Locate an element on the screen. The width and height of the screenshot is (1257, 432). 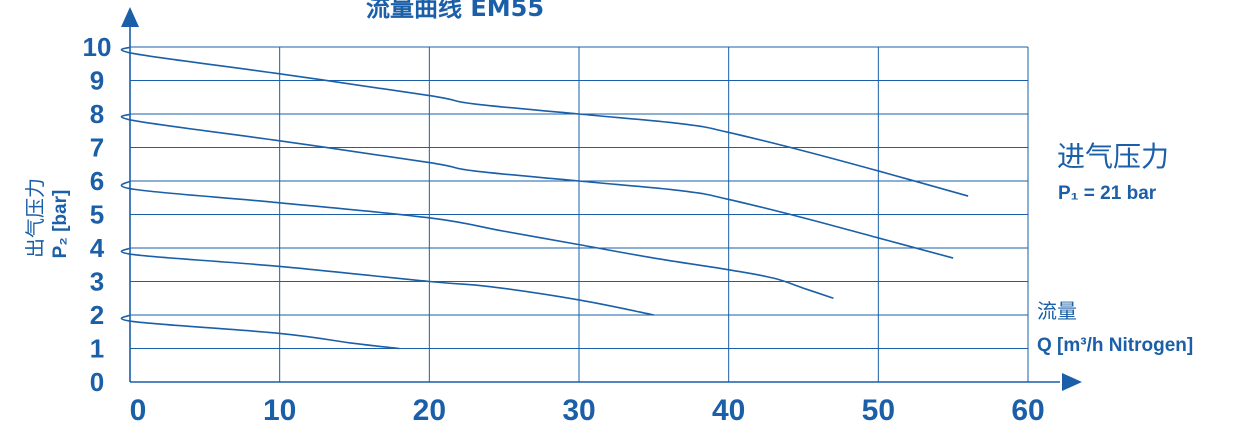
y-tick-label: 2 is located at coordinates (97, 315).